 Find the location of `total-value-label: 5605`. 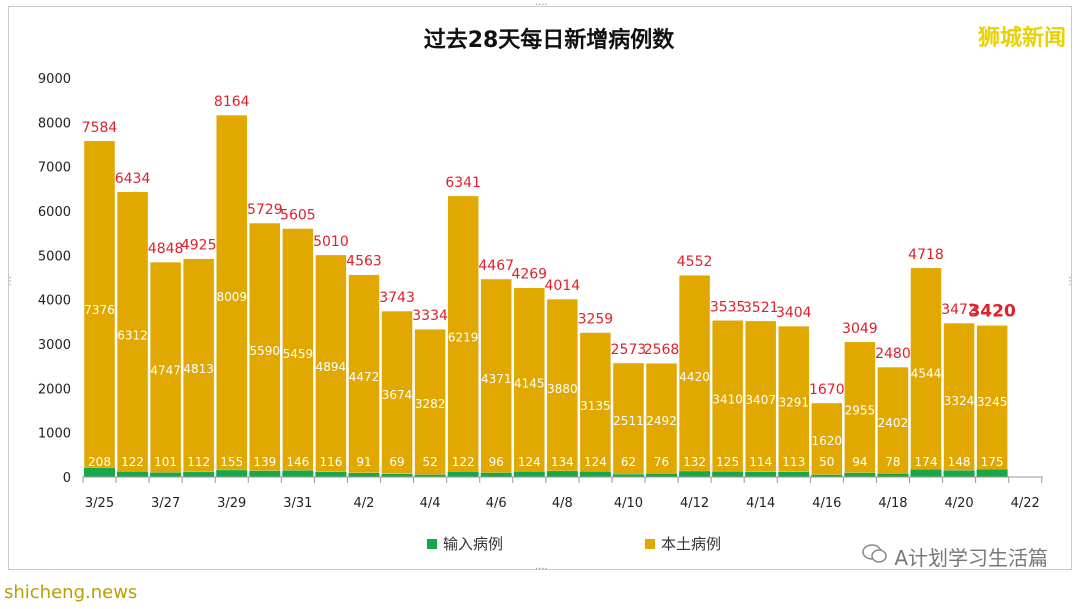

total-value-label: 5605 is located at coordinates (298, 216).